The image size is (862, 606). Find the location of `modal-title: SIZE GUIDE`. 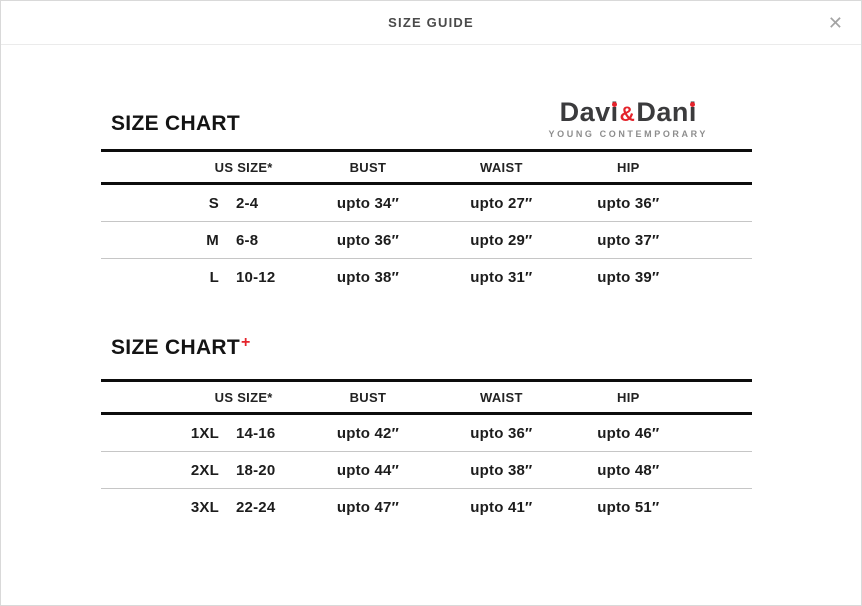

modal-title: SIZE GUIDE is located at coordinates (431, 22).